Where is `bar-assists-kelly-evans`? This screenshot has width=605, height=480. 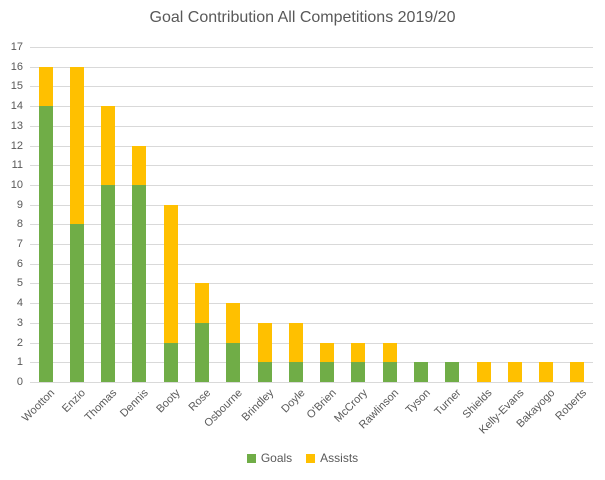
bar-assists-kelly-evans is located at coordinates (514, 372).